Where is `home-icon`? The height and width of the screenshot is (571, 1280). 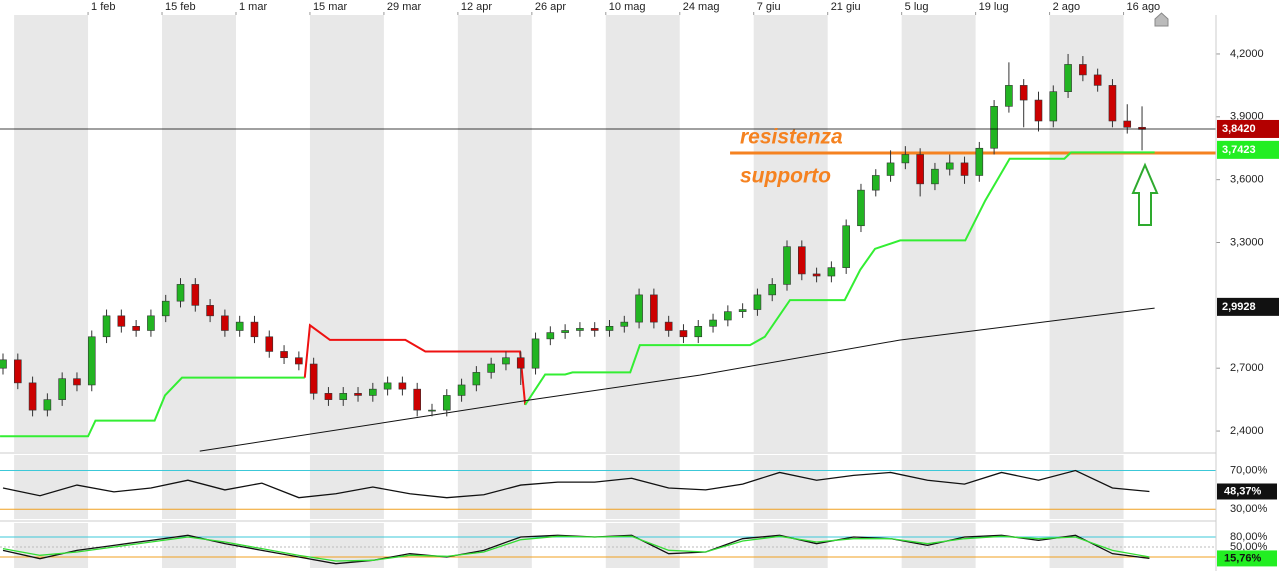 home-icon is located at coordinates (1161, 19).